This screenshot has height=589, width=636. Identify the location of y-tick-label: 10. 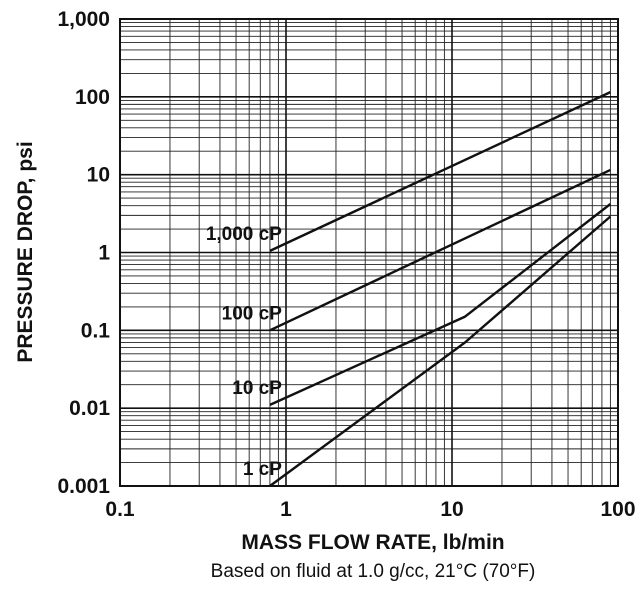
(98, 175).